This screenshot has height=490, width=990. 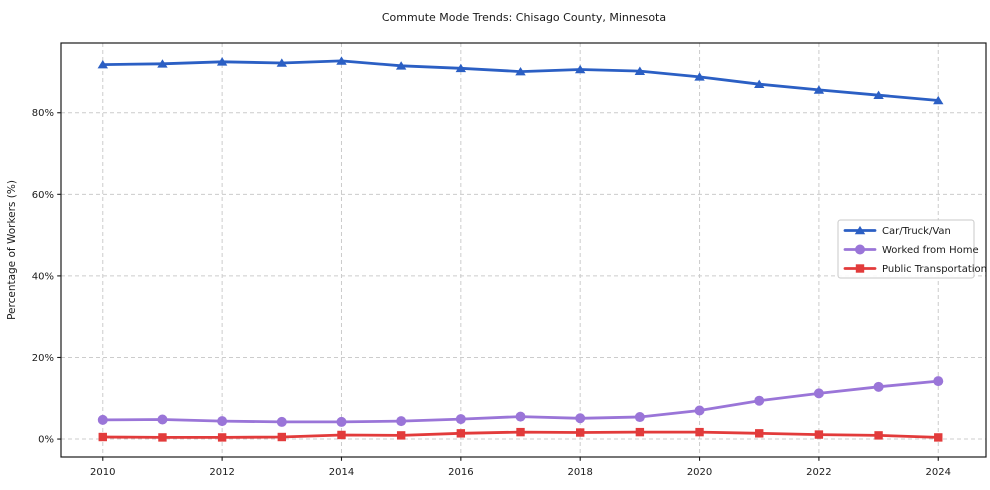 What do you see at coordinates (221, 472) in the screenshot?
I see `x-tick-label: 2012` at bounding box center [221, 472].